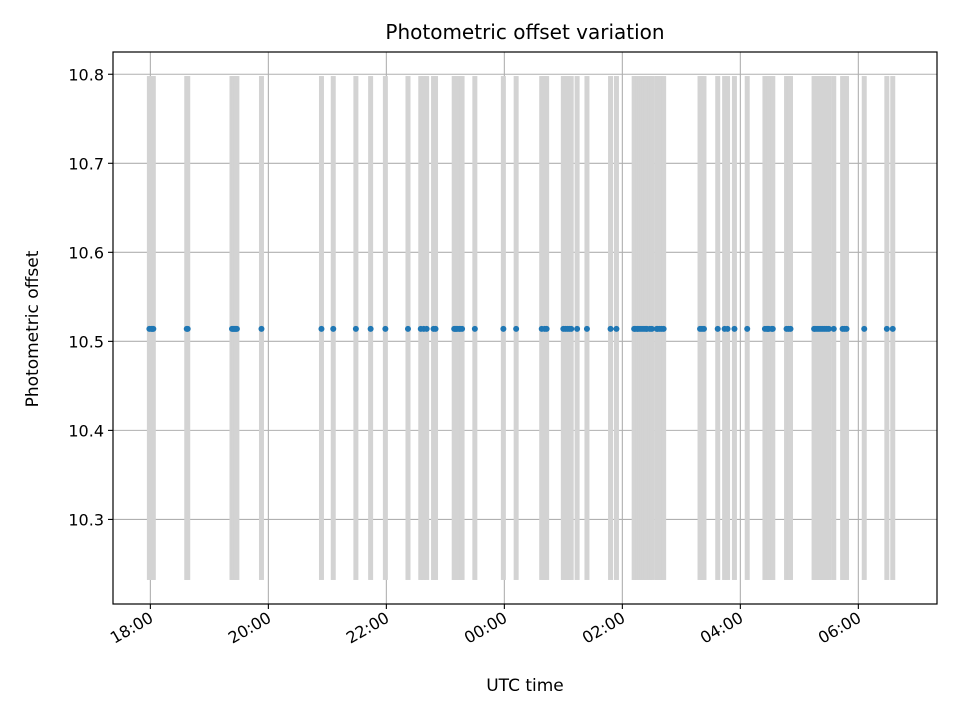 Image resolution: width=960 pixels, height=720 pixels. What do you see at coordinates (86, 430) in the screenshot?
I see `y-tick-label: 10.4` at bounding box center [86, 430].